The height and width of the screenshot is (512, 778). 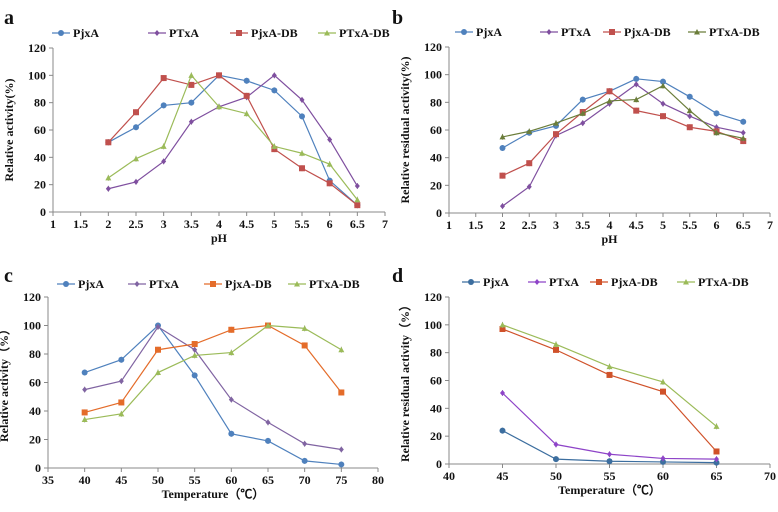 What do you see at coordinates (503, 225) in the screenshot?
I see `x-tick-label: 2` at bounding box center [503, 225].